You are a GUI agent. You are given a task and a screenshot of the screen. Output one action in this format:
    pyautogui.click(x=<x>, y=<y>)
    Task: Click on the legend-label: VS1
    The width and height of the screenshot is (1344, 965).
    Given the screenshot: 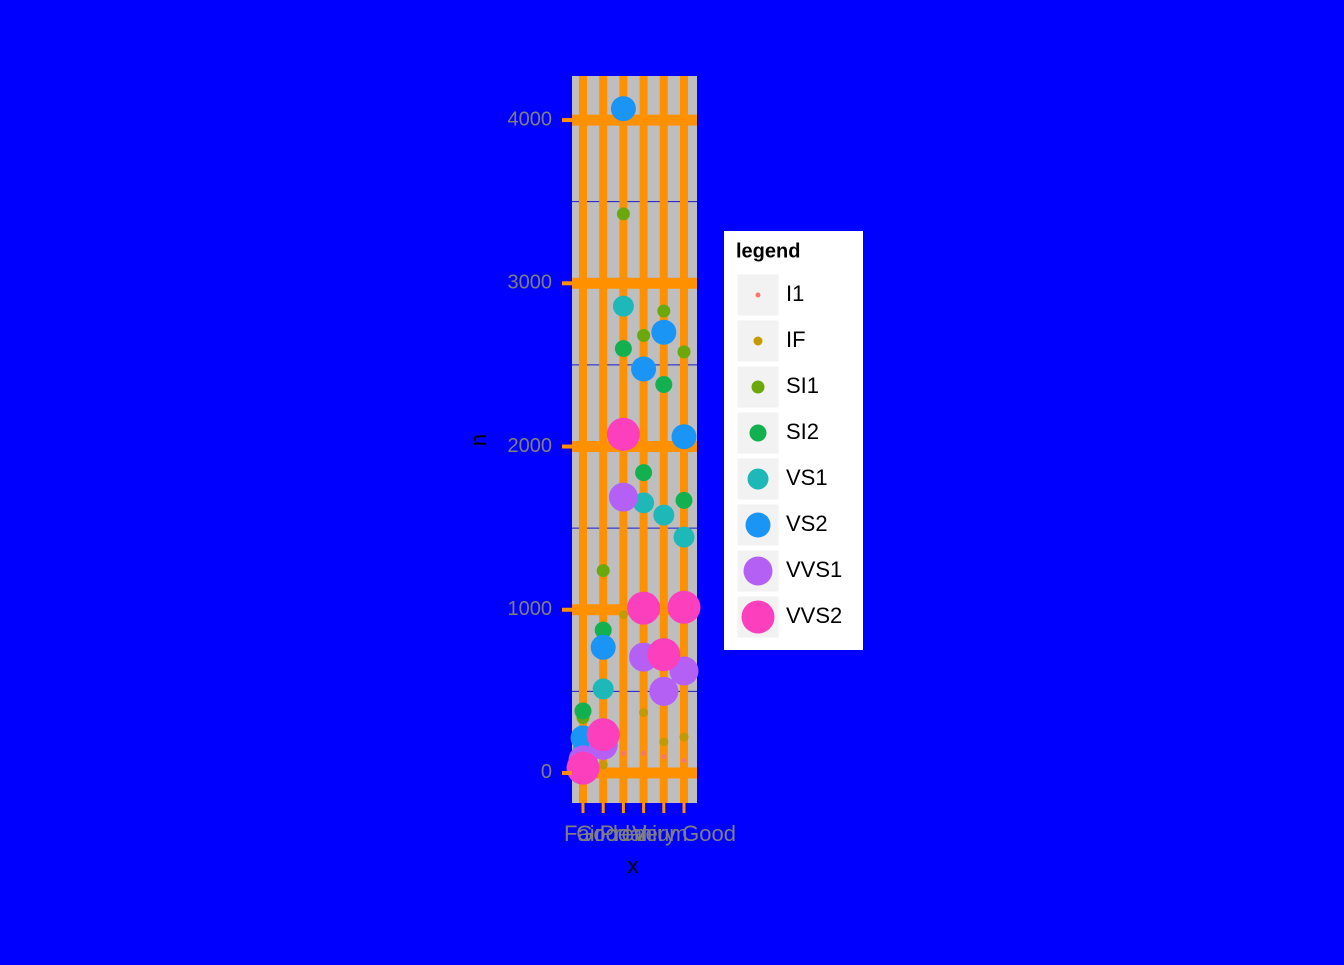 What is the action you would take?
    pyautogui.click(x=807, y=477)
    